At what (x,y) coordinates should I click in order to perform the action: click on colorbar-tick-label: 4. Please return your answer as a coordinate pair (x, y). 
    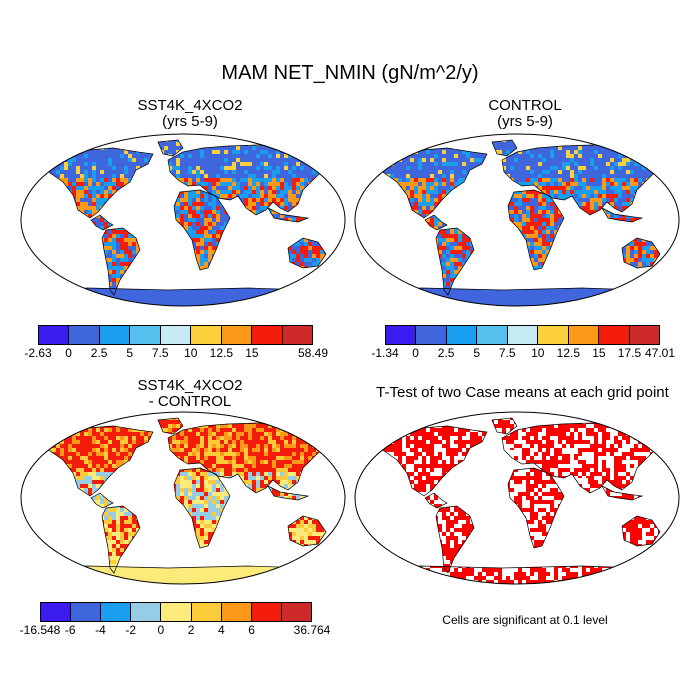
    Looking at the image, I should click on (221, 630).